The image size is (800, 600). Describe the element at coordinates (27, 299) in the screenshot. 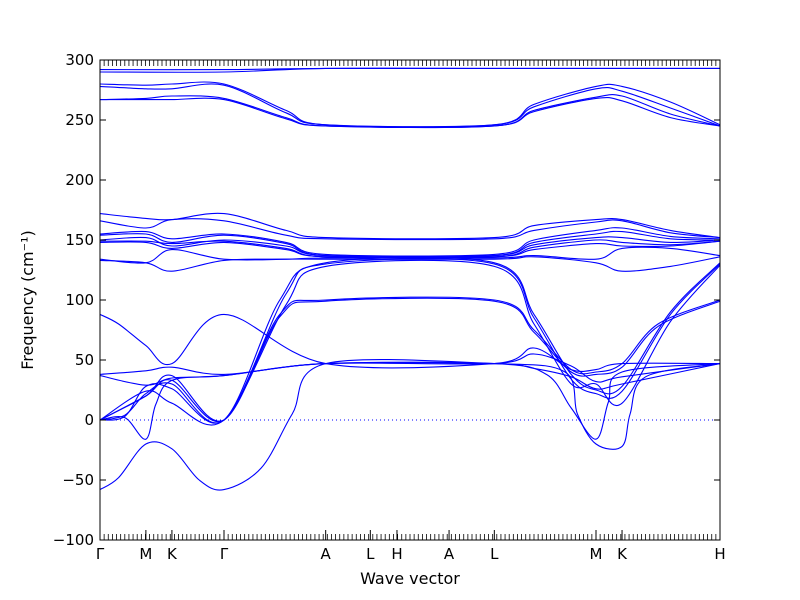

I see `y-axis-label: Frequency (cm⁻¹)` at that location.